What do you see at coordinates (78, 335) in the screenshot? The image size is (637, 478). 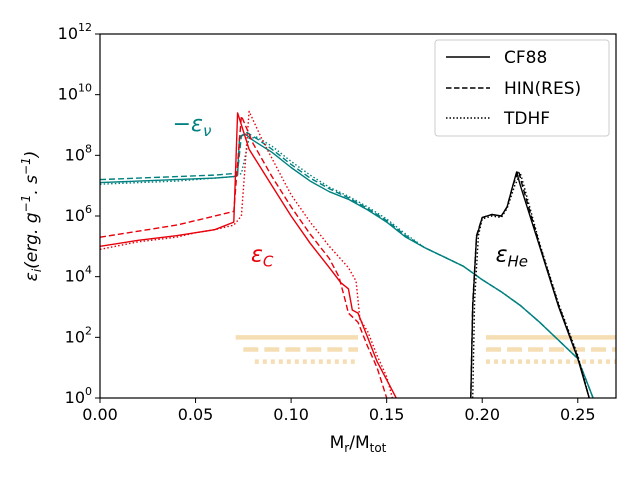 I see `y-tick-label: 10²` at bounding box center [78, 335].